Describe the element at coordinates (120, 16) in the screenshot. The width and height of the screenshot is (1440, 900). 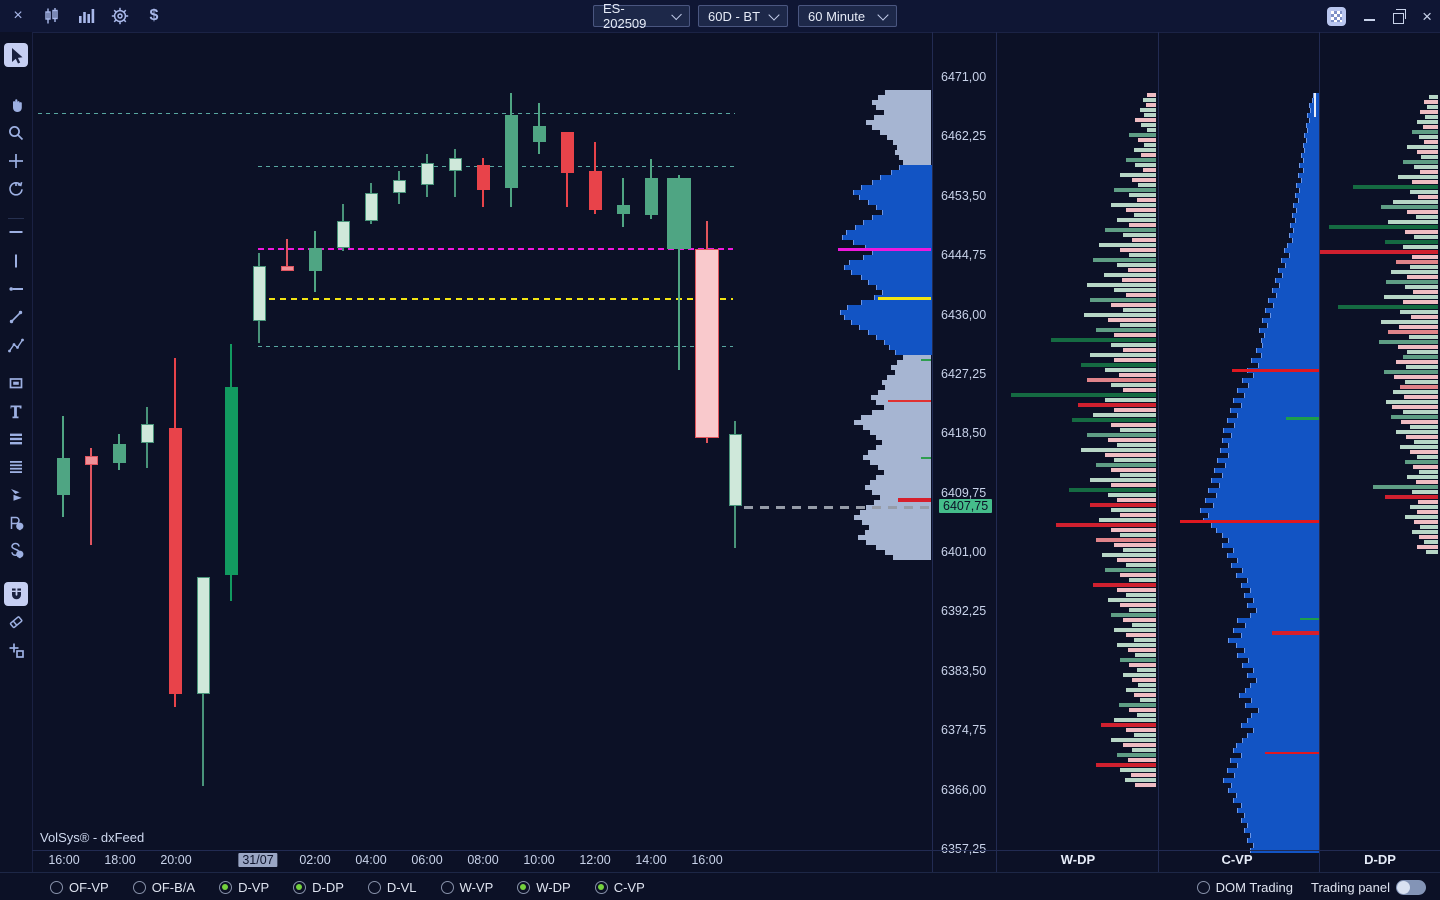
I see `settings-gear-icon` at that location.